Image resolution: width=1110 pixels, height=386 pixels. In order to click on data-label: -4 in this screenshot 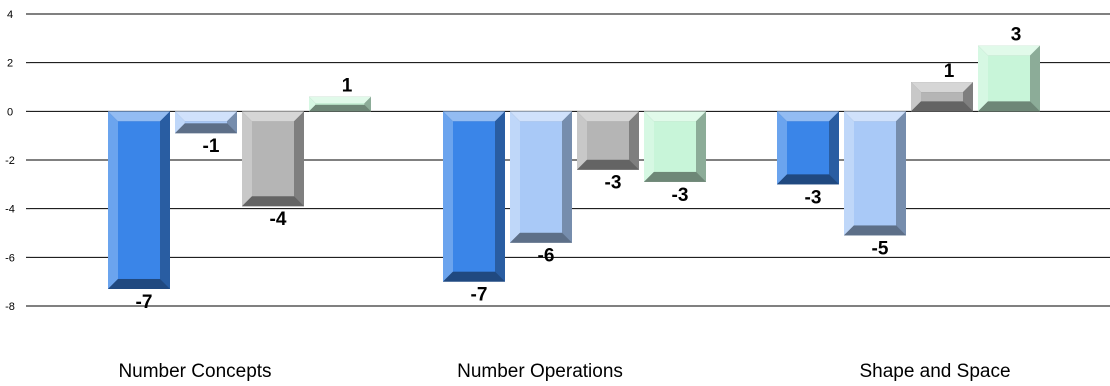, I will do `click(278, 219)`.